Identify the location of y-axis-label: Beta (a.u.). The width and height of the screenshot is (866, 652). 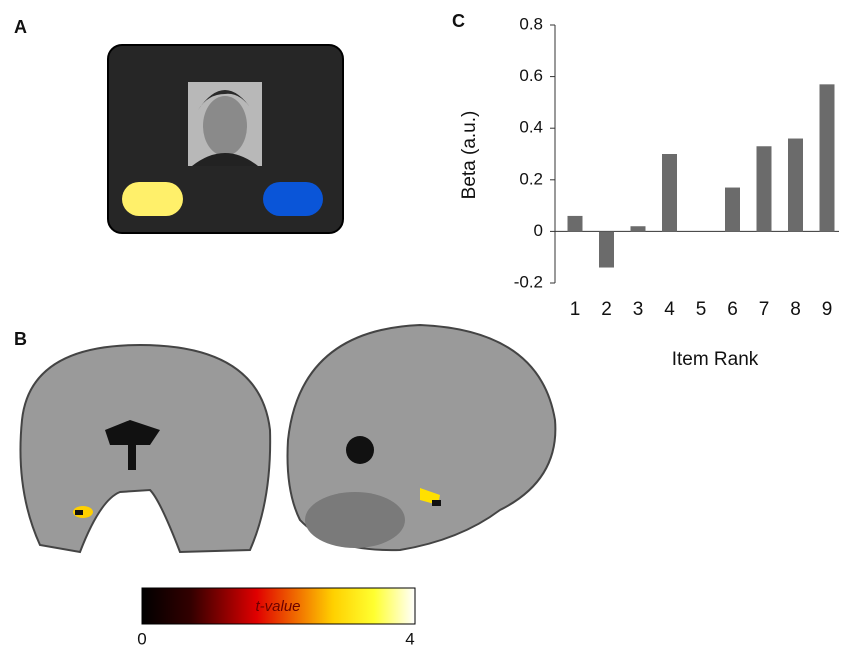
(469, 155).